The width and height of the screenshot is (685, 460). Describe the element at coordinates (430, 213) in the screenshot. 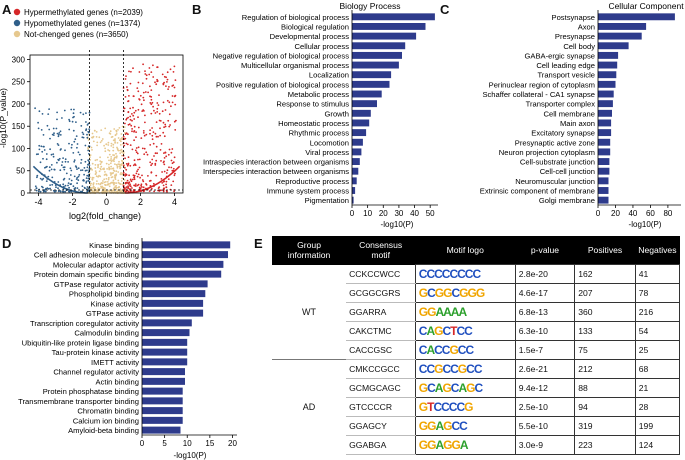

I see `bp-x-tick: 50` at that location.